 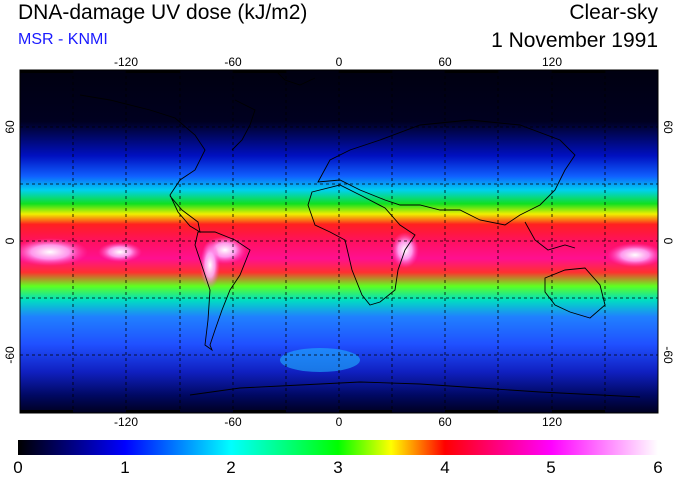 What do you see at coordinates (574, 40) in the screenshot?
I see `map-date: 1 November 1991` at bounding box center [574, 40].